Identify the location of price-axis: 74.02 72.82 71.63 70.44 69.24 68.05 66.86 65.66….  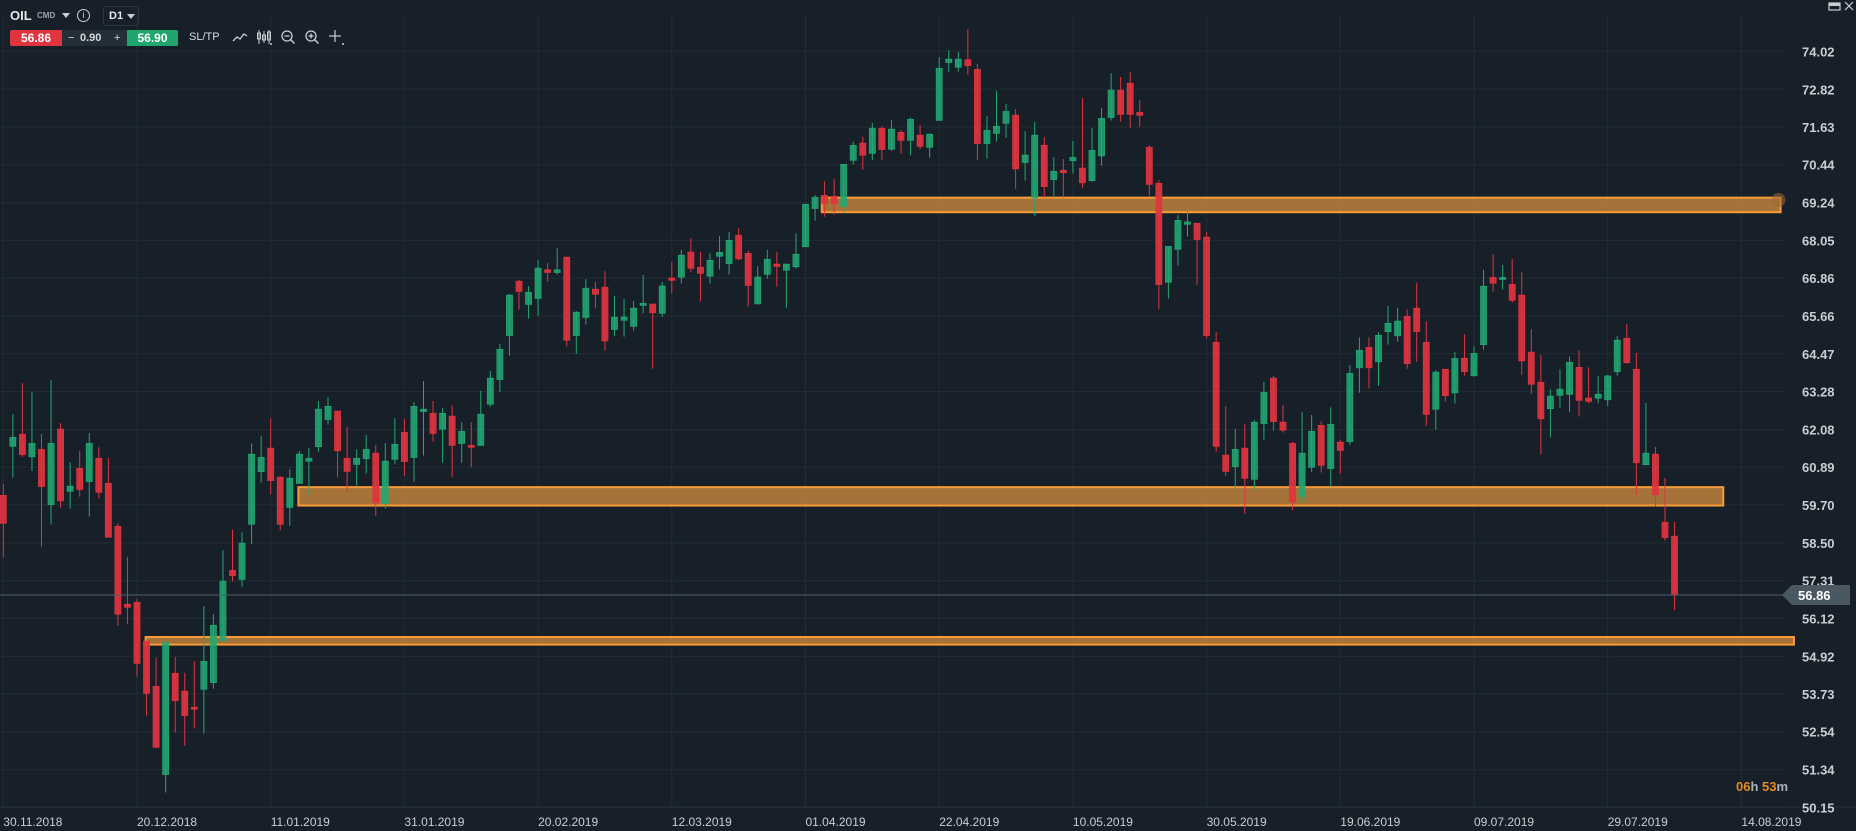
(1818, 429).